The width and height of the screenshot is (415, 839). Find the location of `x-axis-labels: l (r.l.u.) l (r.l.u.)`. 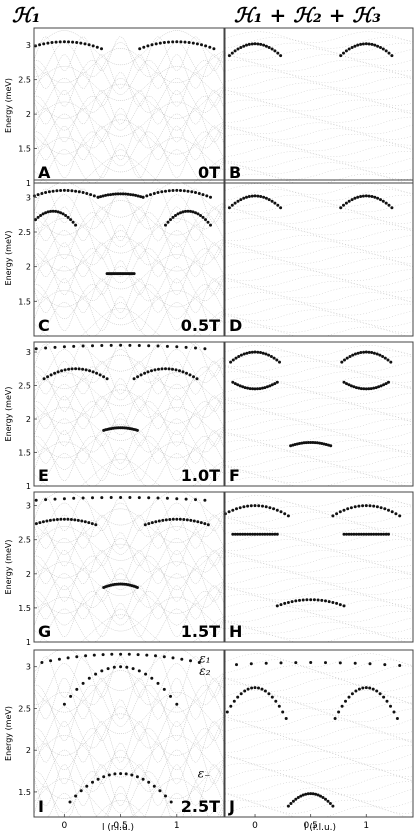

x-axis-labels: l (r.l.u.) l (r.l.u.) is located at coordinates (219, 828).